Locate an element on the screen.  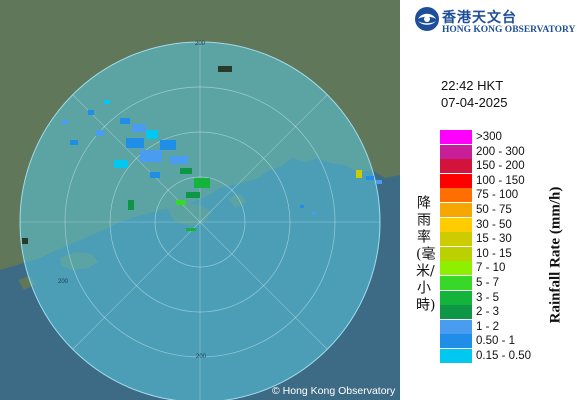
legend-label: 200 - 300 is located at coordinates (500, 151).